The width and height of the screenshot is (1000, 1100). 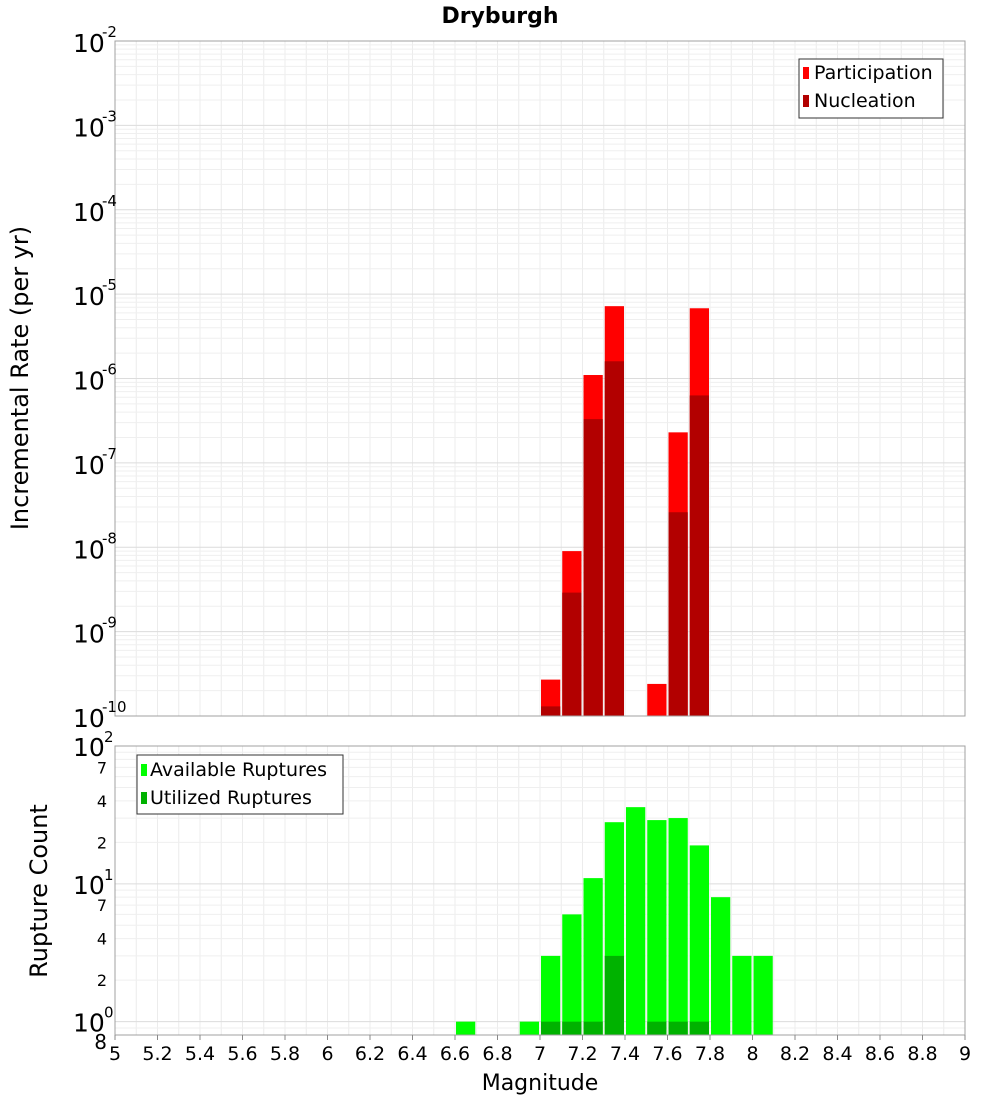 I want to click on top-legend-box, so click(x=871, y=88).